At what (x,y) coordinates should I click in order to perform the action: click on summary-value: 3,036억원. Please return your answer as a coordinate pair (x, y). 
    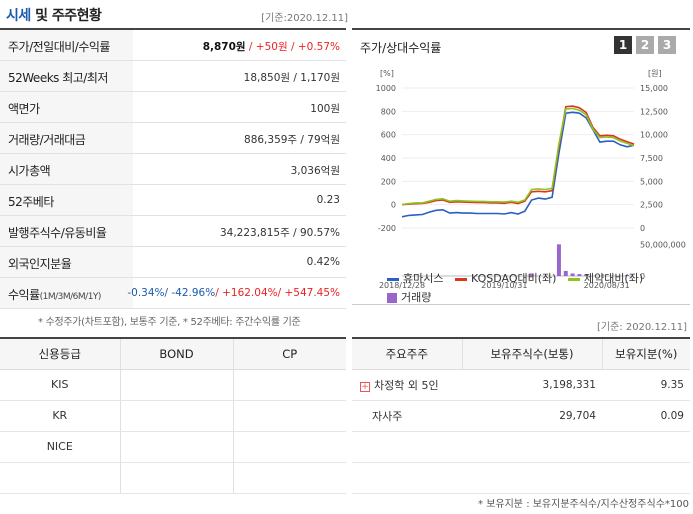
    Looking at the image, I should click on (315, 171).